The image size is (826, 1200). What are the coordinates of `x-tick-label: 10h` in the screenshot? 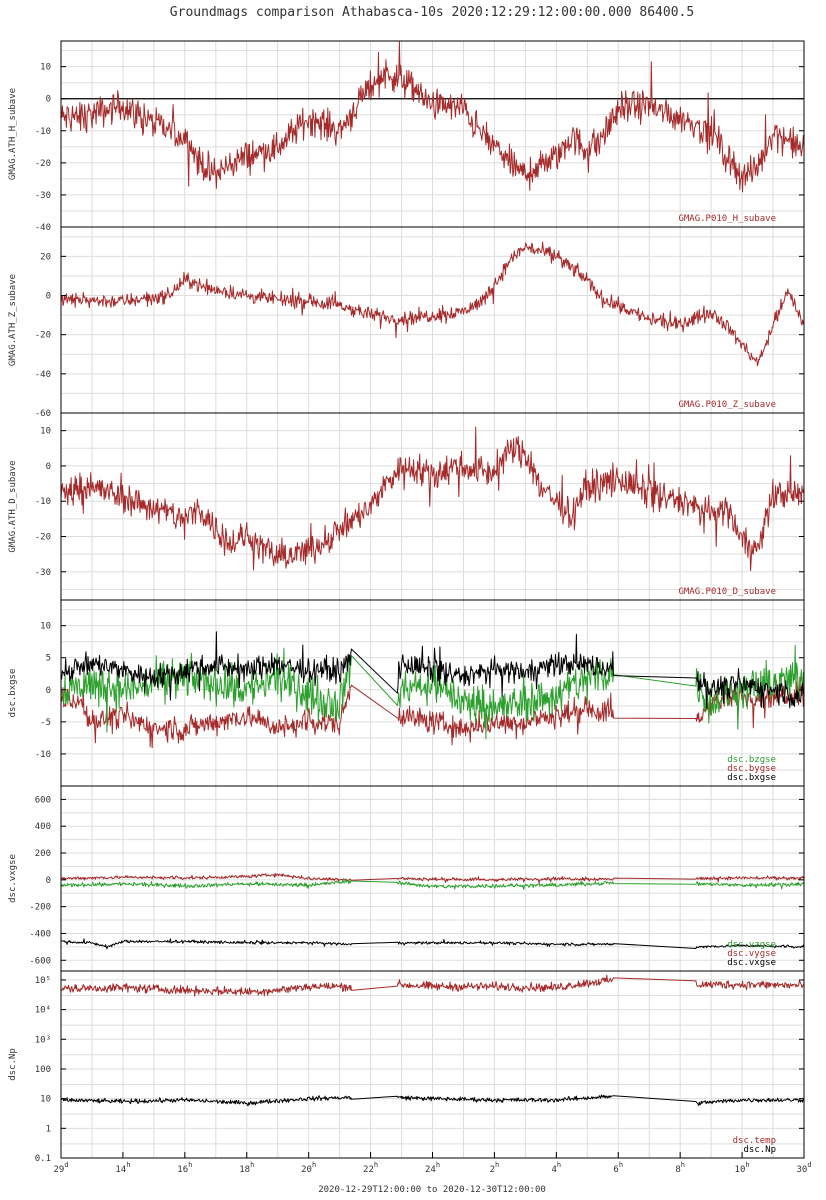 It's located at (742, 1168).